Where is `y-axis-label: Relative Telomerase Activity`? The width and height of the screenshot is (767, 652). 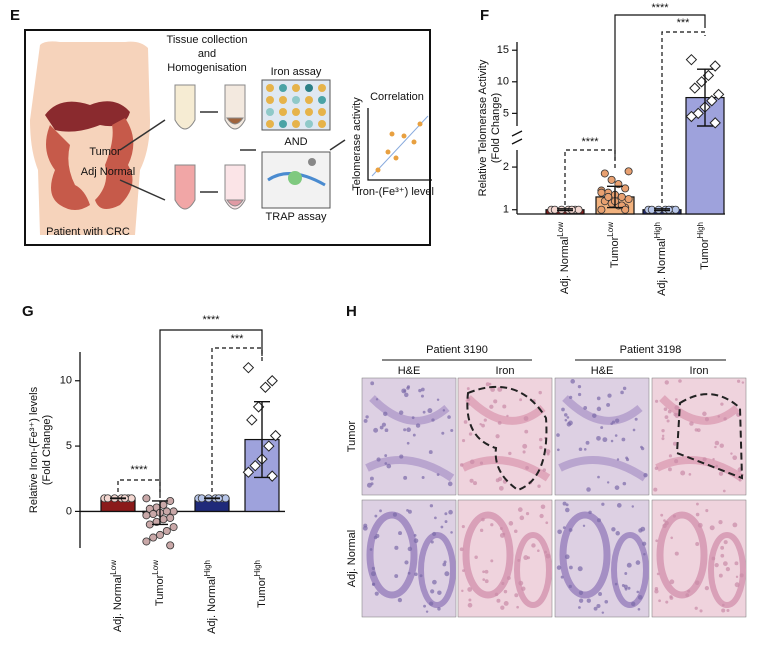 y-axis-label: Relative Telomerase Activity is located at coordinates (483, 127).